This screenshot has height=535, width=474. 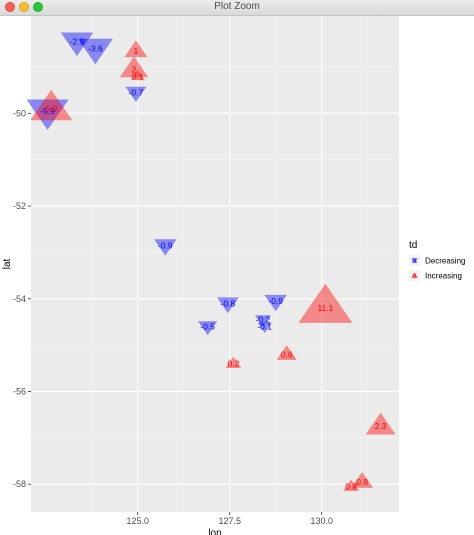 What do you see at coordinates (24, 7) in the screenshot?
I see `minimize-window-button` at bounding box center [24, 7].